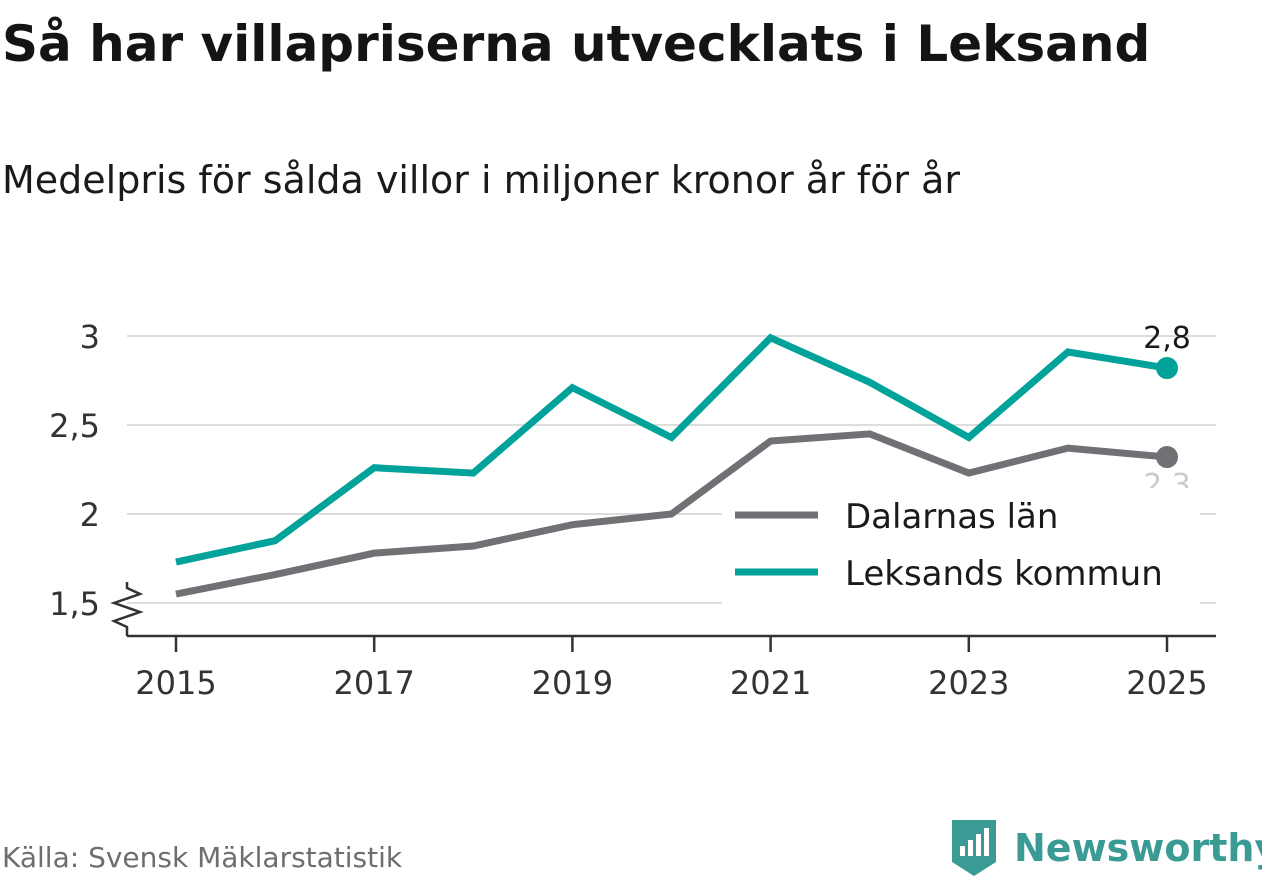 The width and height of the screenshot is (1262, 879). I want to click on x-tick-label: 2021, so click(770, 683).